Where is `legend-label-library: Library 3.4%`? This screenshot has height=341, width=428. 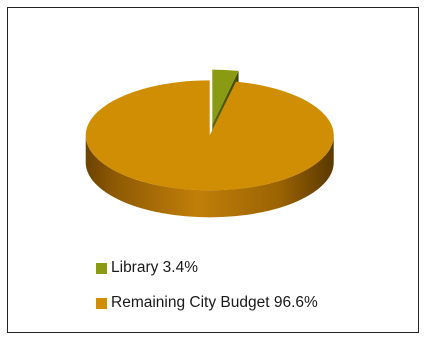
legend-label-library: Library 3.4% is located at coordinates (155, 267).